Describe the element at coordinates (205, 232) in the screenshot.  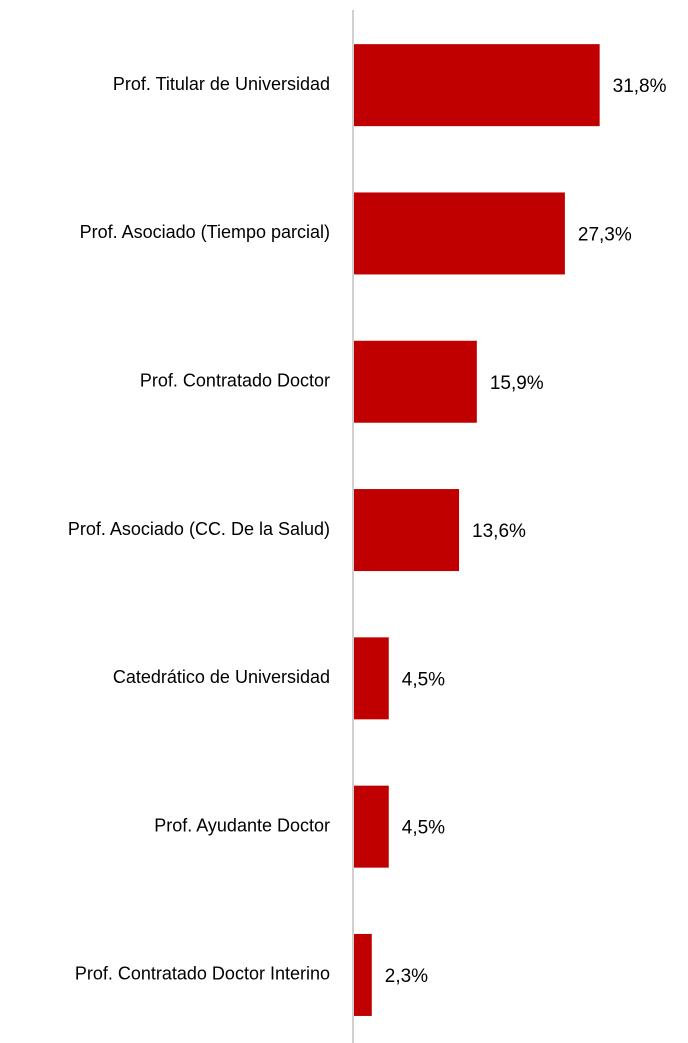
I see `category-label: Prof. Asociado (Tiempo parcial)` at that location.